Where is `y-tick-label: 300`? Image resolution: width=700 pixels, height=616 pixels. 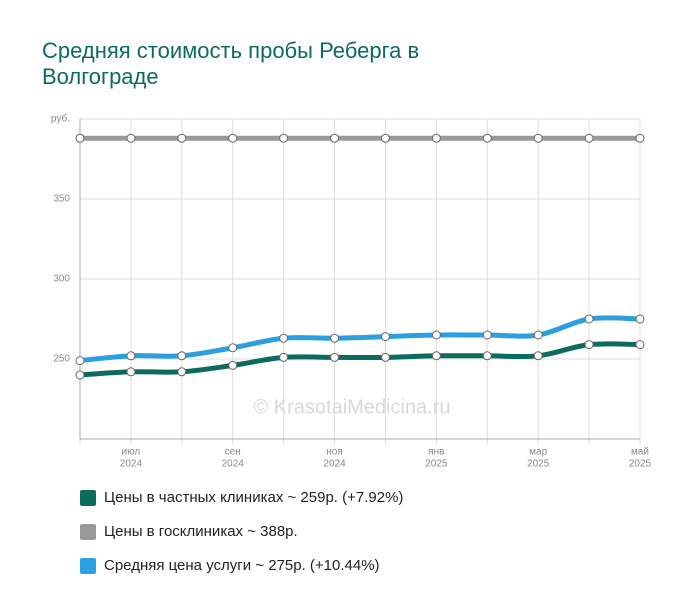
y-tick-label: 300 is located at coordinates (61, 279).